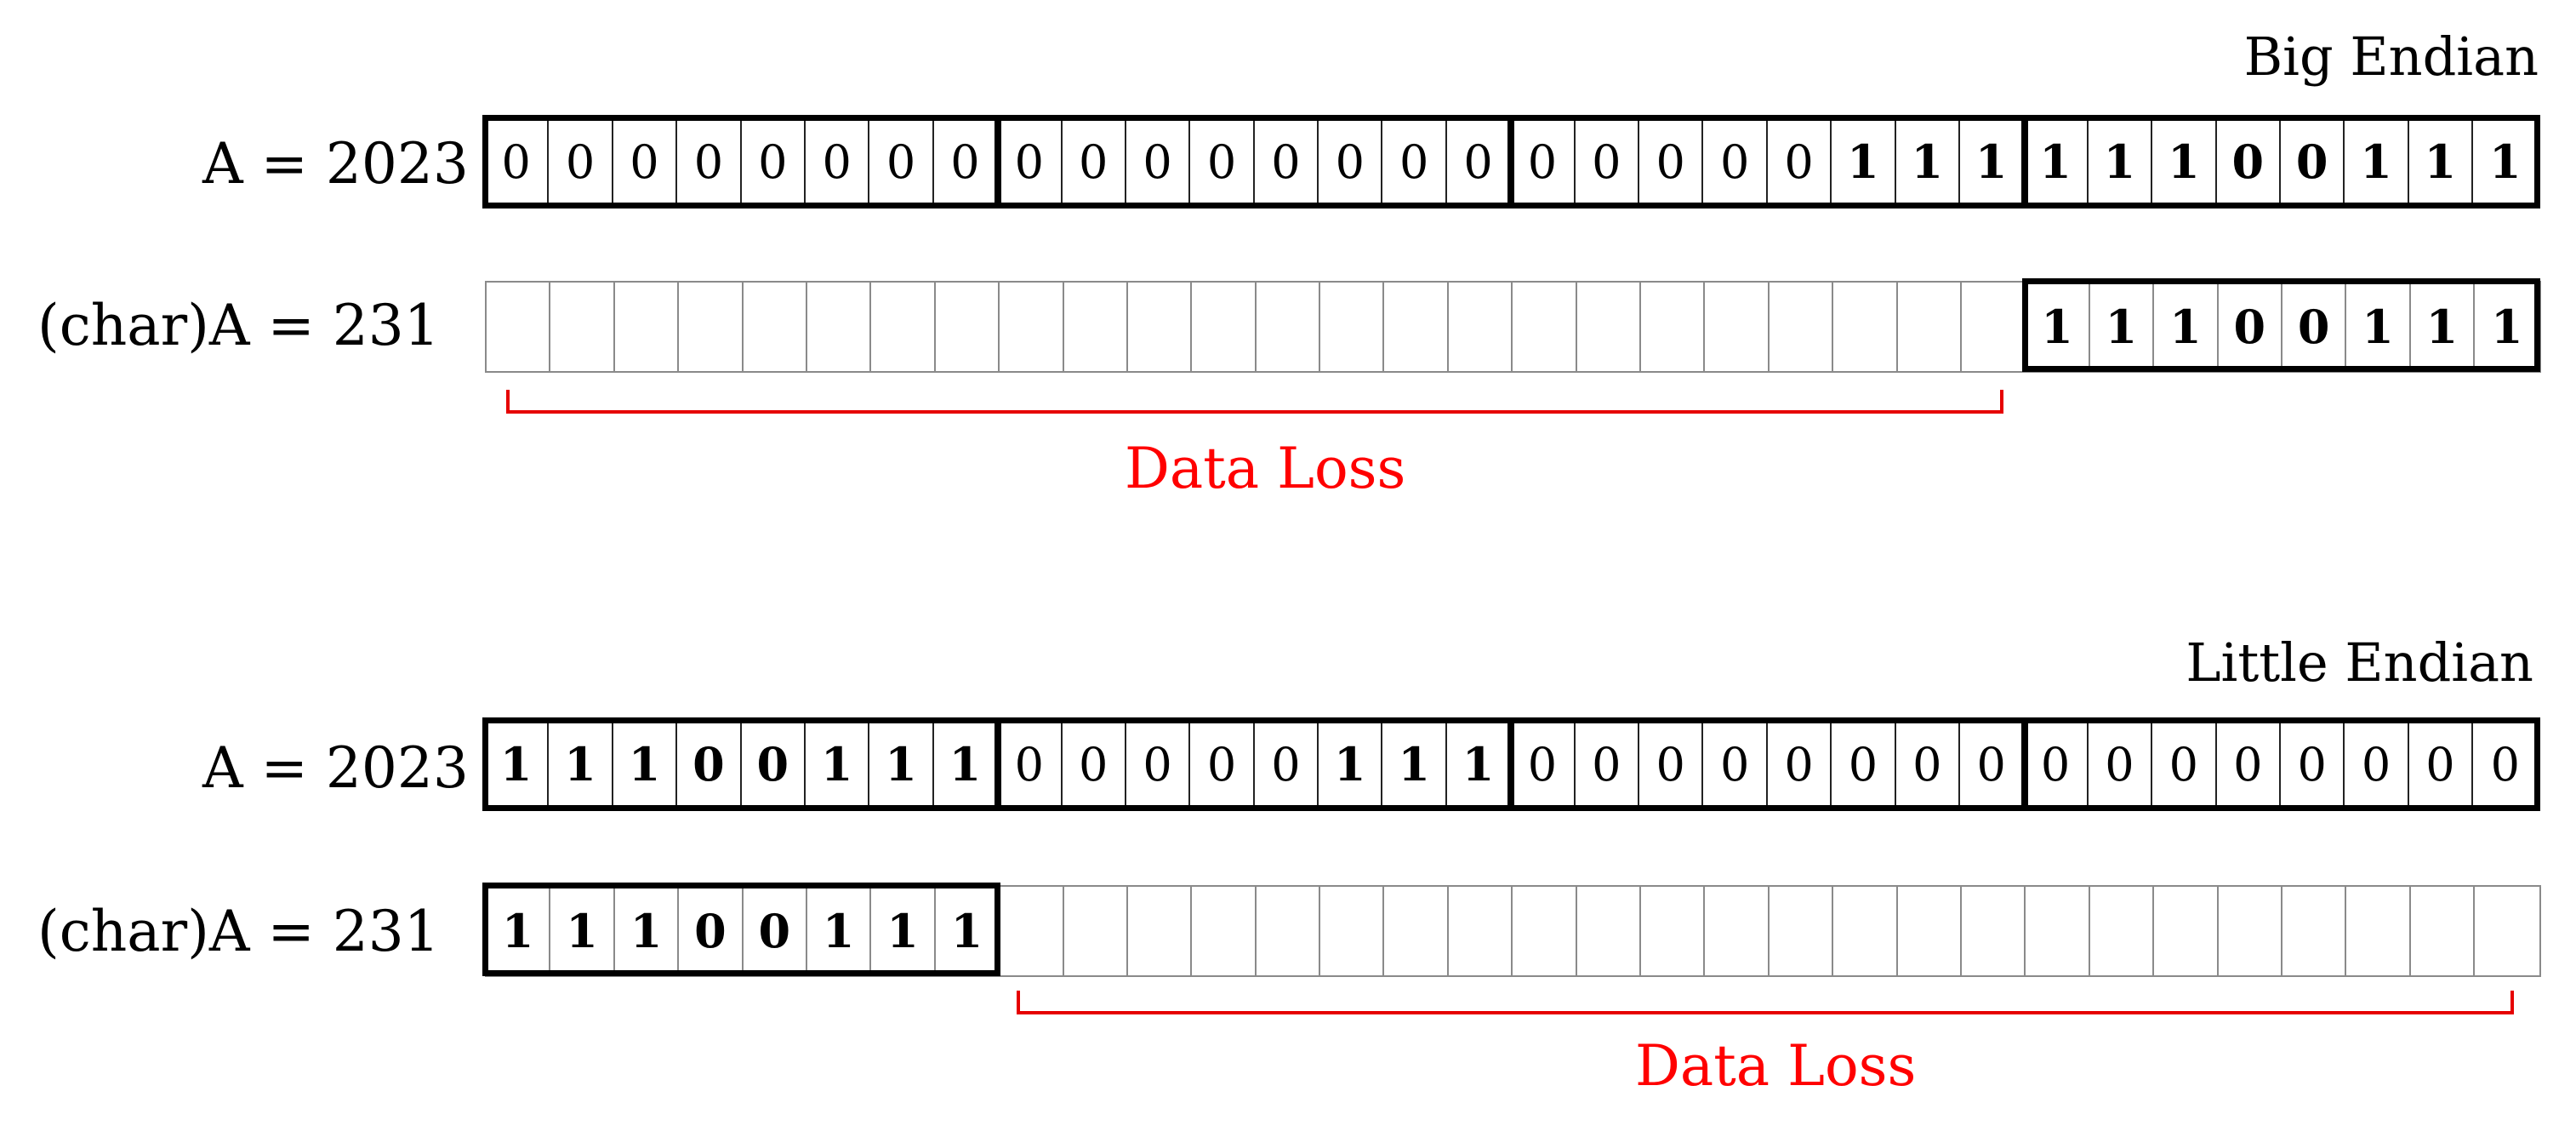 The width and height of the screenshot is (2576, 1137). Describe the element at coordinates (1265, 468) in the screenshot. I see `big-endian-loss-label: Data Loss` at that location.